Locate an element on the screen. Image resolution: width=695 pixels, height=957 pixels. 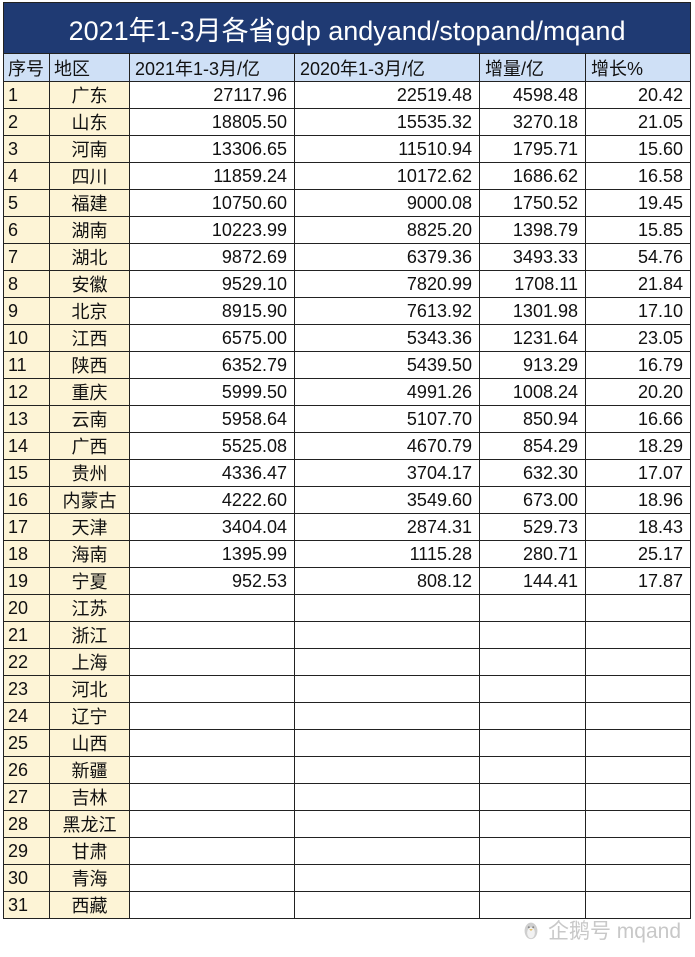
cell-increase: 1231.64 is located at coordinates (532, 338).